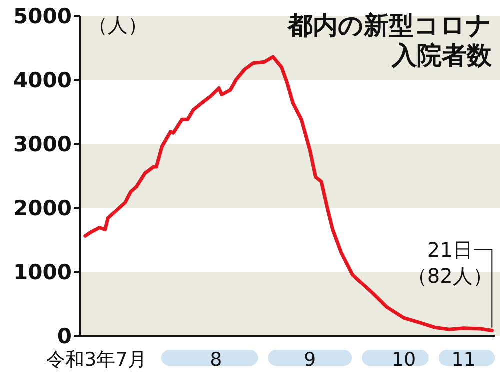  I want to click on chart-title: 都内の新型コロナ入院者数, so click(390, 40).